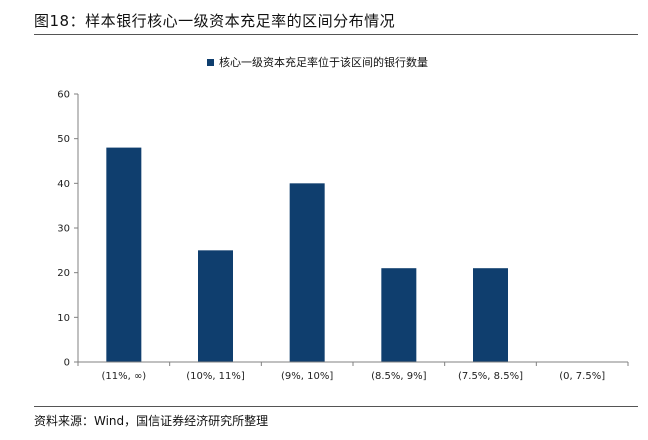 The height and width of the screenshot is (440, 648). What do you see at coordinates (123, 376) in the screenshot?
I see `x-category-label: (11%, ∞)` at bounding box center [123, 376].